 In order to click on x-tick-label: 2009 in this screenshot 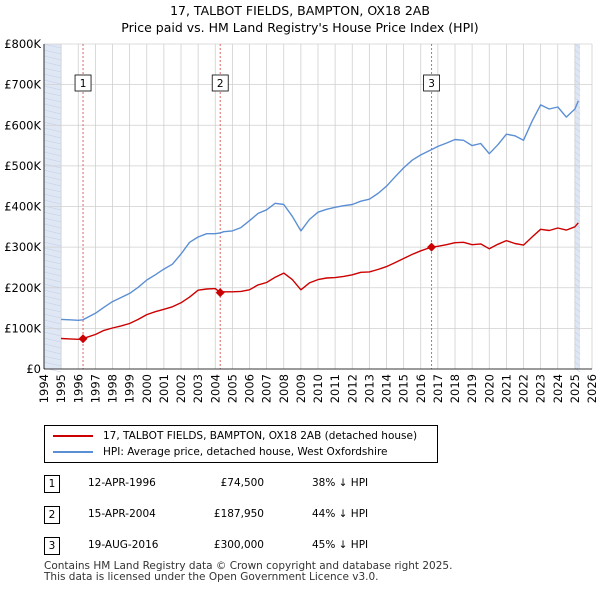, I will do `click(301, 388)`.